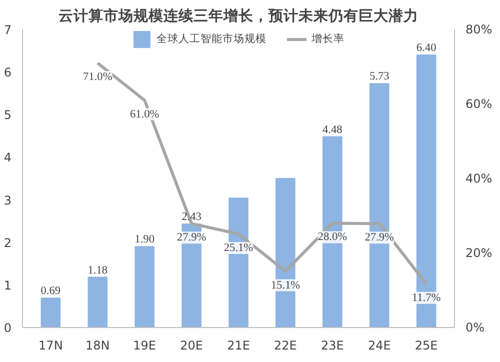 This screenshot has width=500, height=362. What do you see at coordinates (50, 291) in the screenshot?
I see `data-label: 0.69` at bounding box center [50, 291].